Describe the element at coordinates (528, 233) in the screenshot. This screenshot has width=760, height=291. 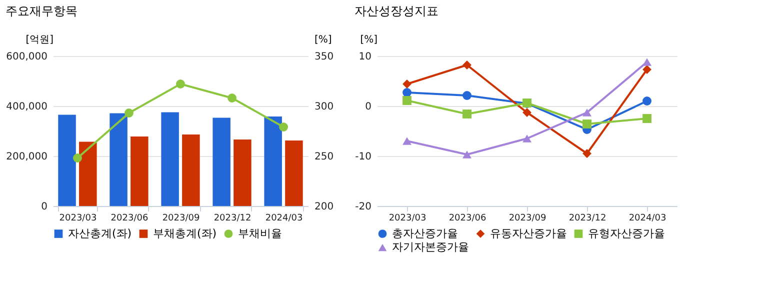
I see `legend-label: 유동자산증가율` at that location.